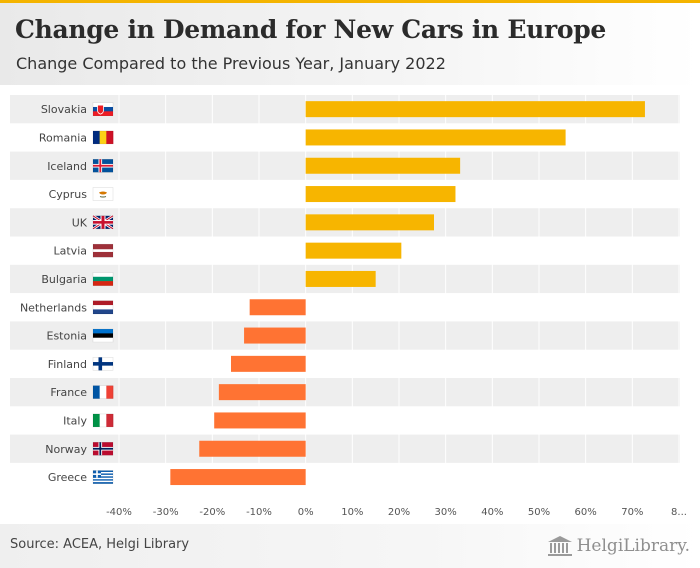  I want to click on source-note: Source: ACEA, Helgi Library, so click(100, 544).